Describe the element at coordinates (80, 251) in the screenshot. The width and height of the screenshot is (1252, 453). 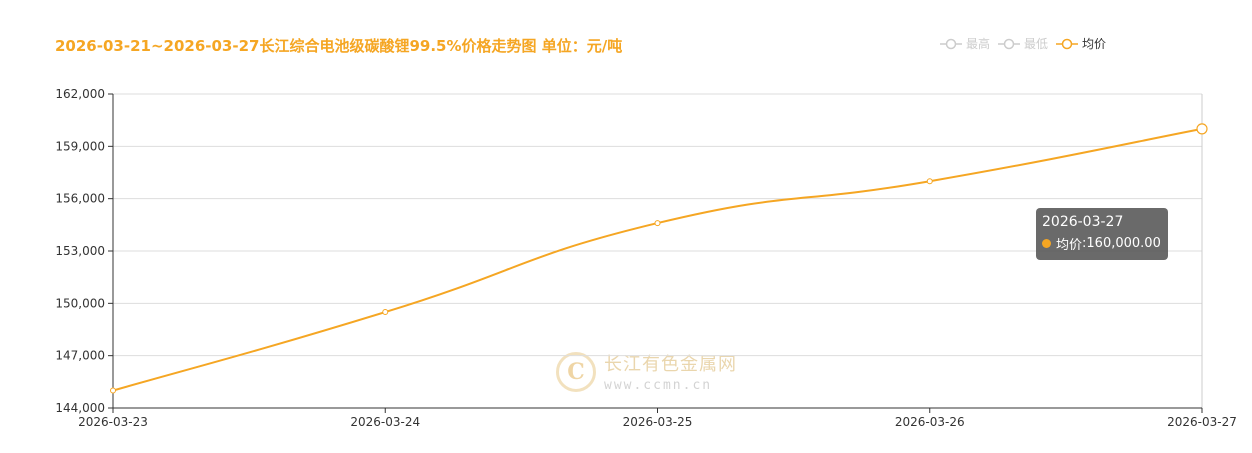
I see `y-tick-label: 153,000` at that location.